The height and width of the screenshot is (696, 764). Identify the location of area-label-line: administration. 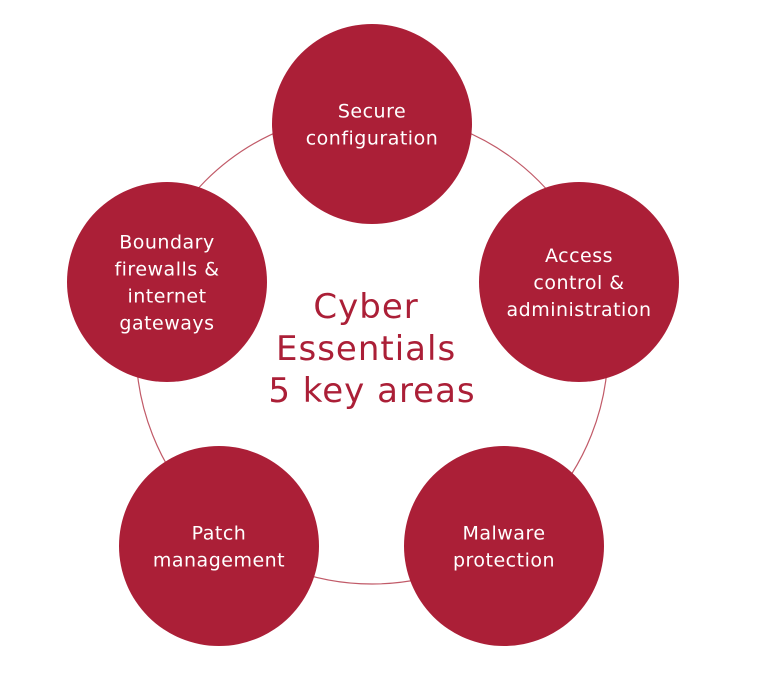
(578, 310).